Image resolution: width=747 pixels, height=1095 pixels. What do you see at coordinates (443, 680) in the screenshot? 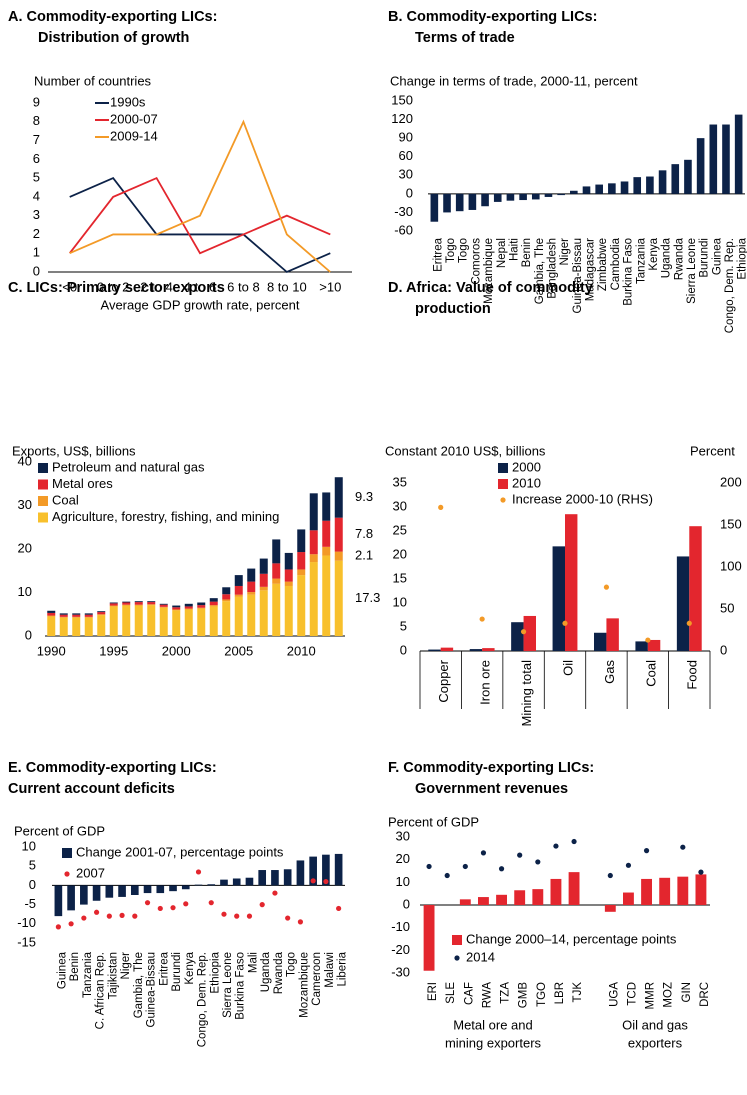
I see `x-tick-label: Copper` at bounding box center [443, 680].